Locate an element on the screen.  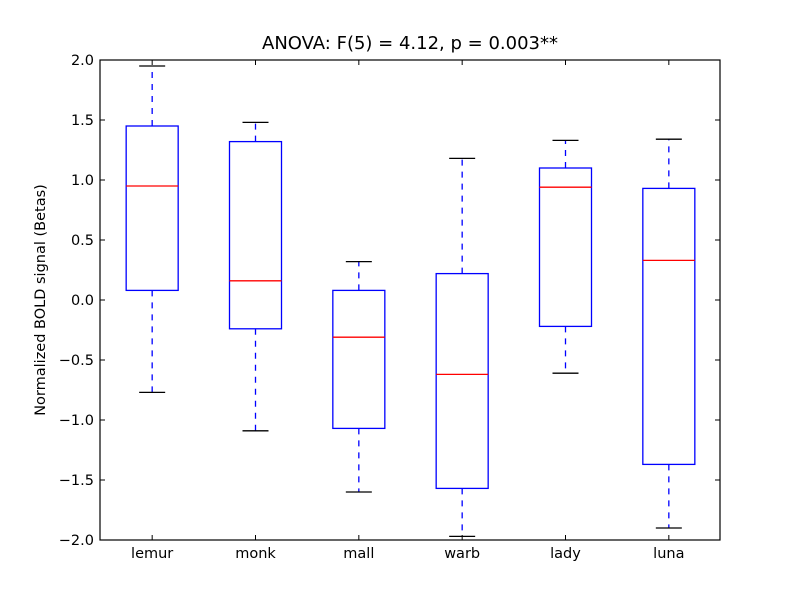
x-tick-label: mall is located at coordinates (358, 554).